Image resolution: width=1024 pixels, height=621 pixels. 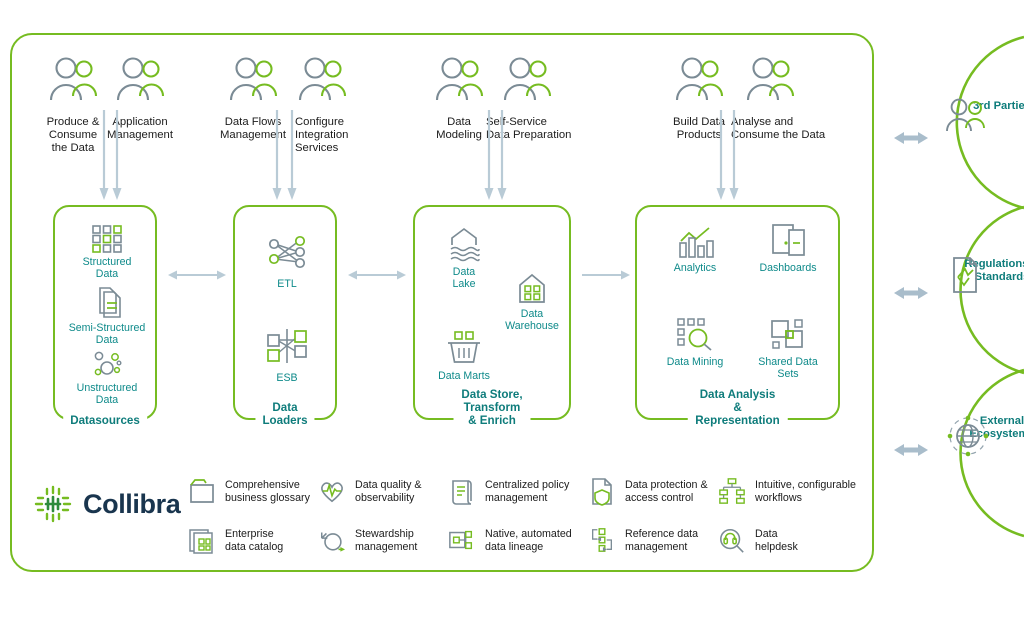 I want to click on node-data-warehouse: Data Warehouse, so click(x=532, y=300).